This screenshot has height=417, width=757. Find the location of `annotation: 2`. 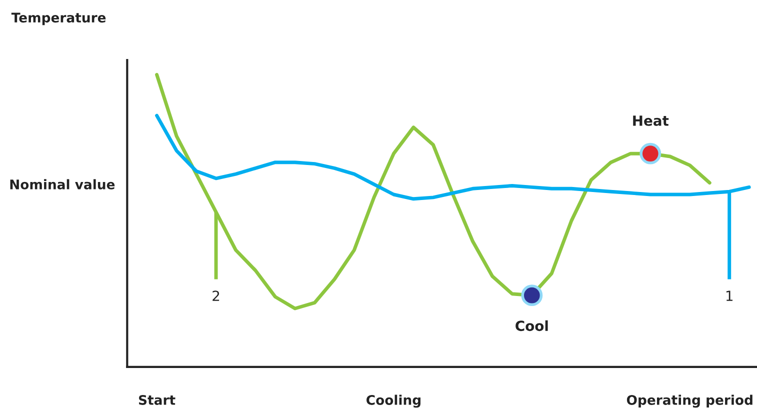

annotation: 2 is located at coordinates (216, 295).